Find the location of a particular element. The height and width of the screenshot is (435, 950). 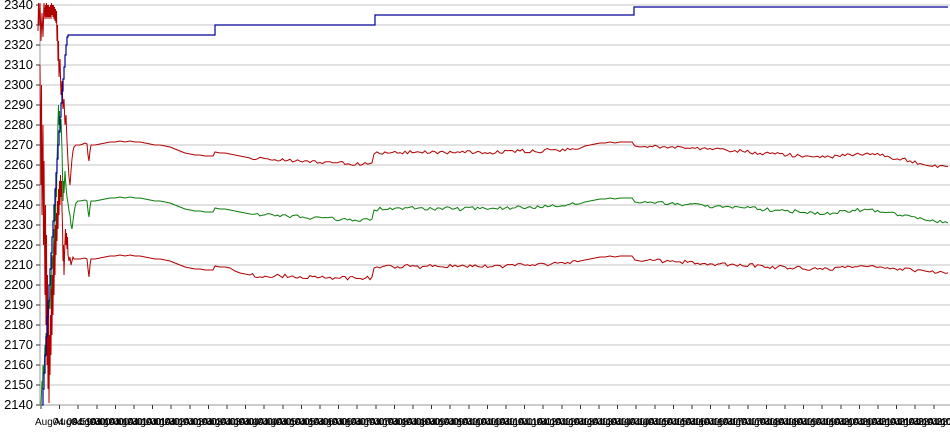

x-axis-label: Aug04 10:20:00 is located at coordinates (833, 422).